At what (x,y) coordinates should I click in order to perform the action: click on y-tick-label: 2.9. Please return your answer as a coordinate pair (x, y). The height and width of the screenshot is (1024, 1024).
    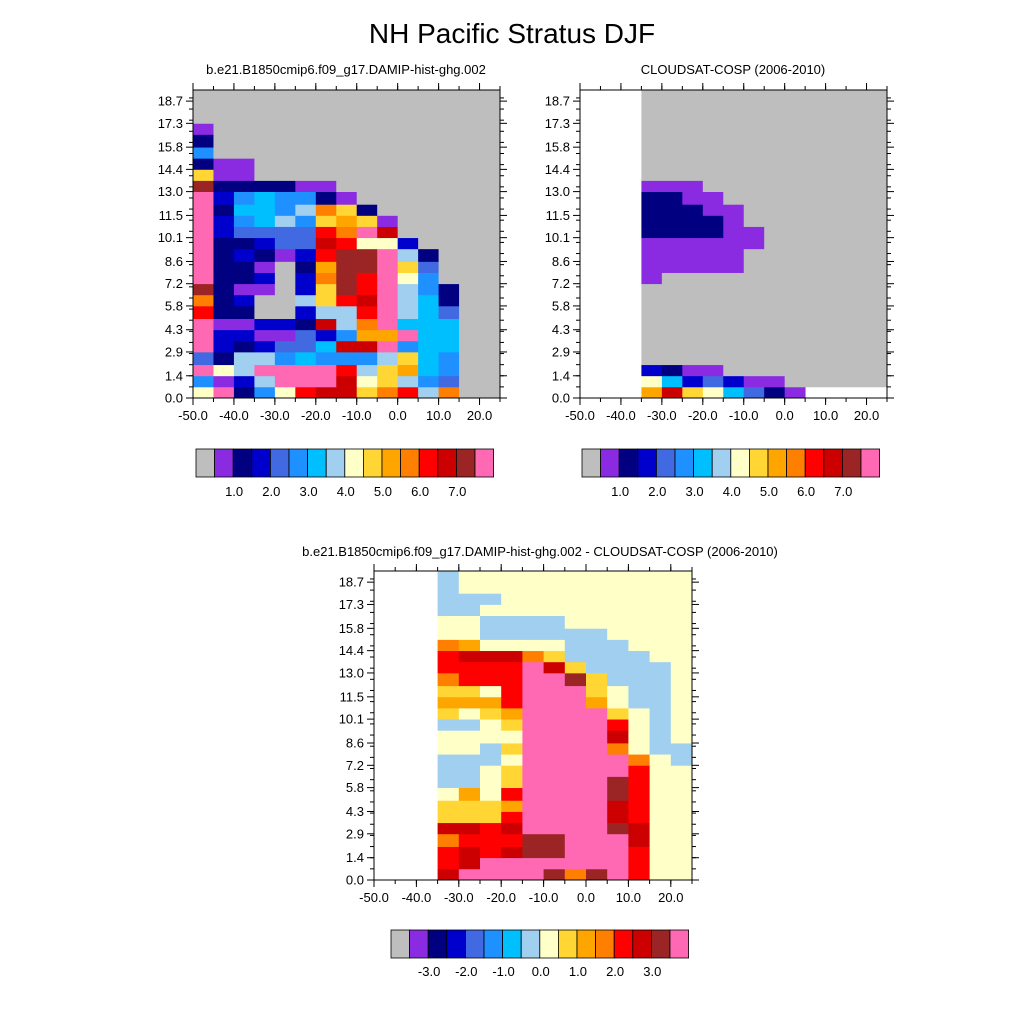
    Looking at the image, I should click on (355, 833).